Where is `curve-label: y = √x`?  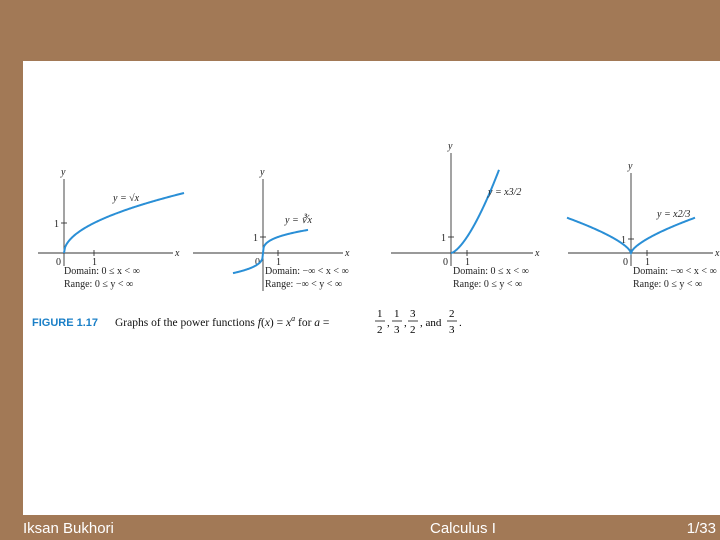
curve-label: y = √x is located at coordinates (126, 198).